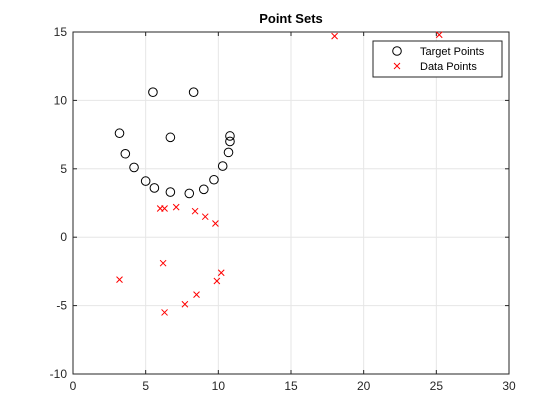 This screenshot has height=420, width=560. I want to click on y-tick-label: 10, so click(61, 100).